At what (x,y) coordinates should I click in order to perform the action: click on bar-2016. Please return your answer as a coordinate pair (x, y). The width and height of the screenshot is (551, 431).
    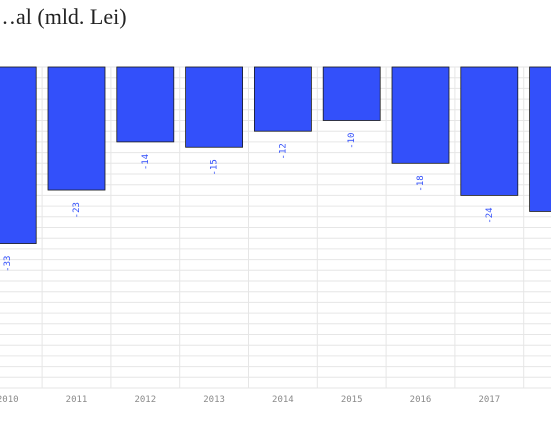
    Looking at the image, I should click on (420, 115).